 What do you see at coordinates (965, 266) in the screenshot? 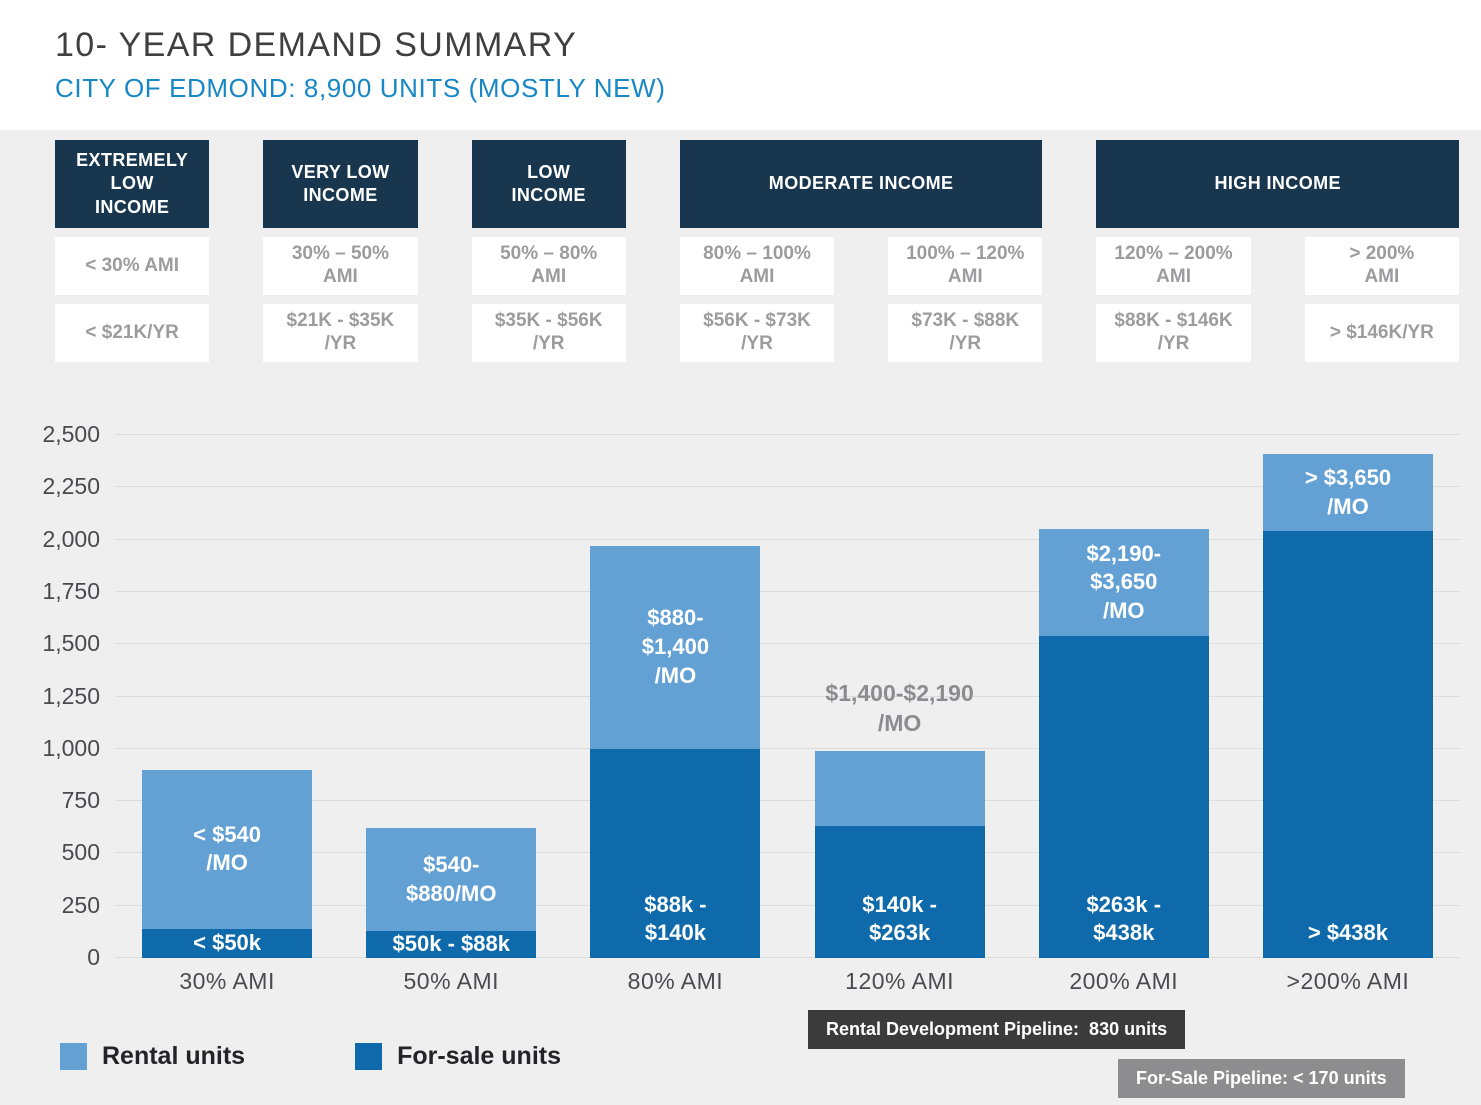
I see `ami-range-cell: 100% – 120% AMI` at bounding box center [965, 266].